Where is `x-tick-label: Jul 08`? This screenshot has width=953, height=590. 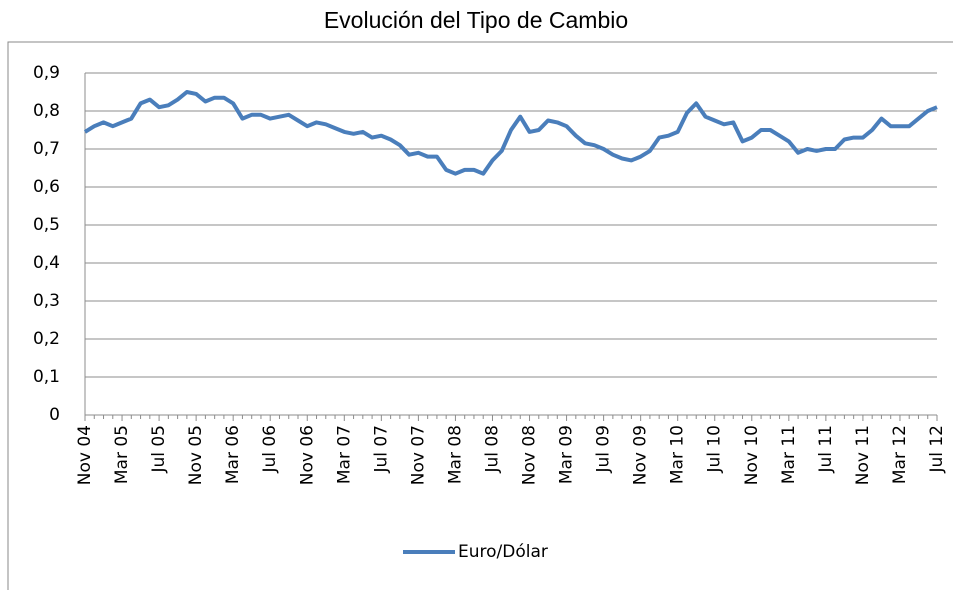
x-tick-label: Jul 08 is located at coordinates (492, 449).